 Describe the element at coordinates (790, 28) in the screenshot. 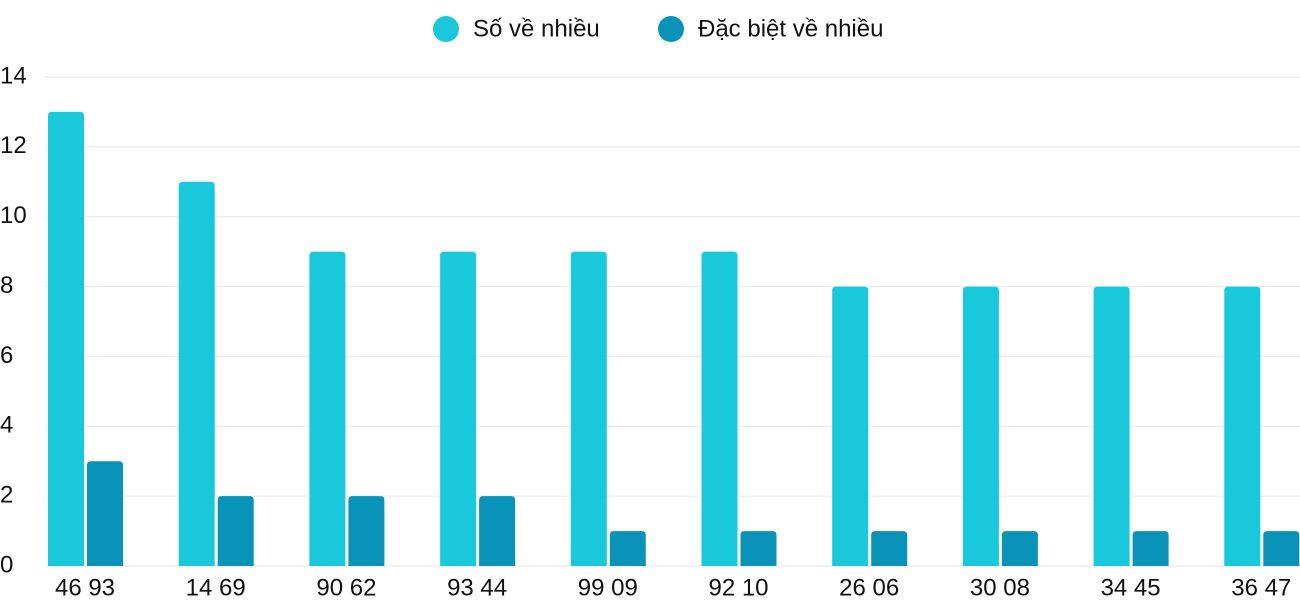

I see `legend-label: Đặc biệt về nhiều` at that location.